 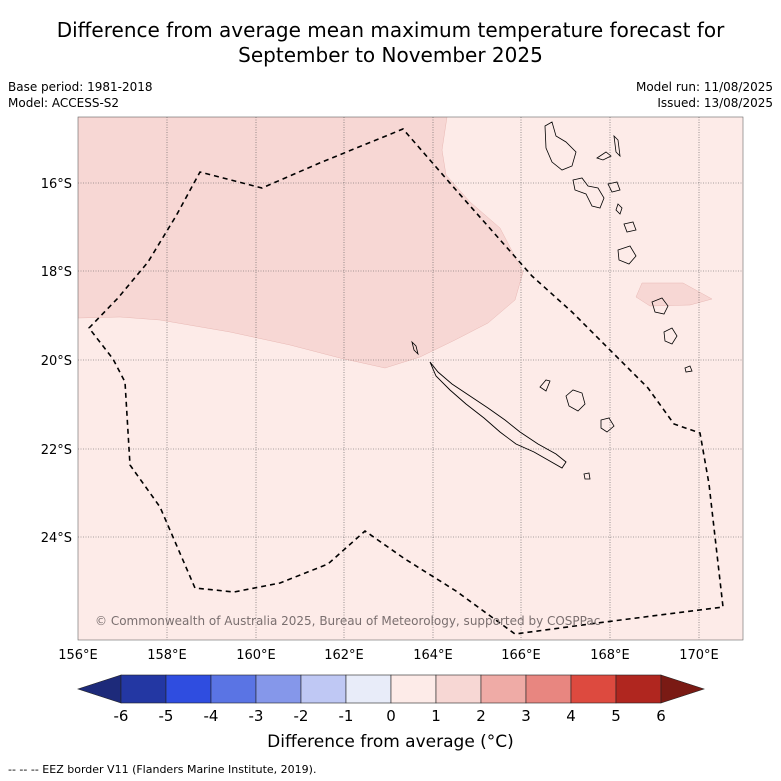 I want to click on lat-label-18s: 18°S, so click(x=56, y=272).